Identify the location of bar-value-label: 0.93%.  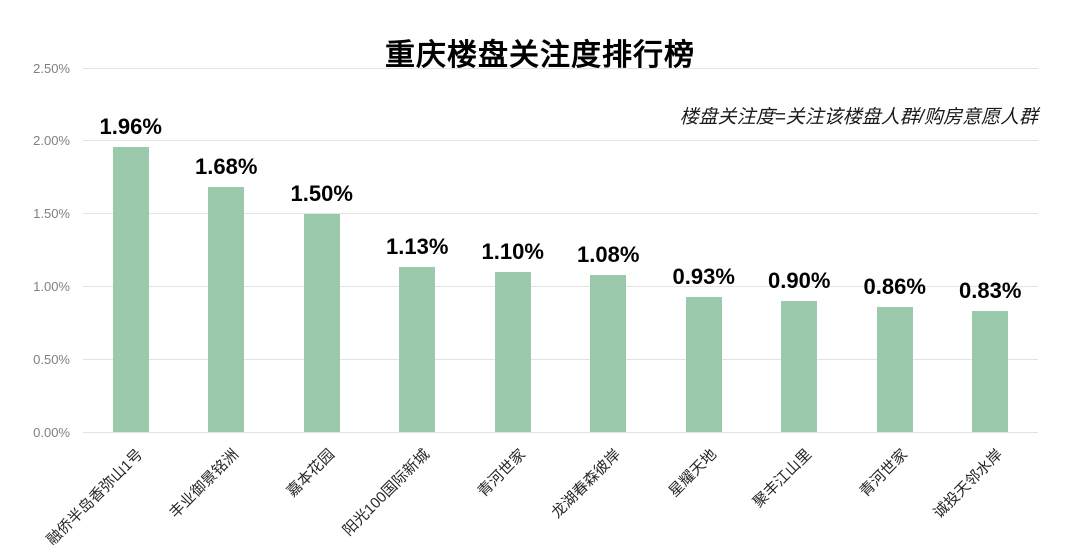
(703, 276).